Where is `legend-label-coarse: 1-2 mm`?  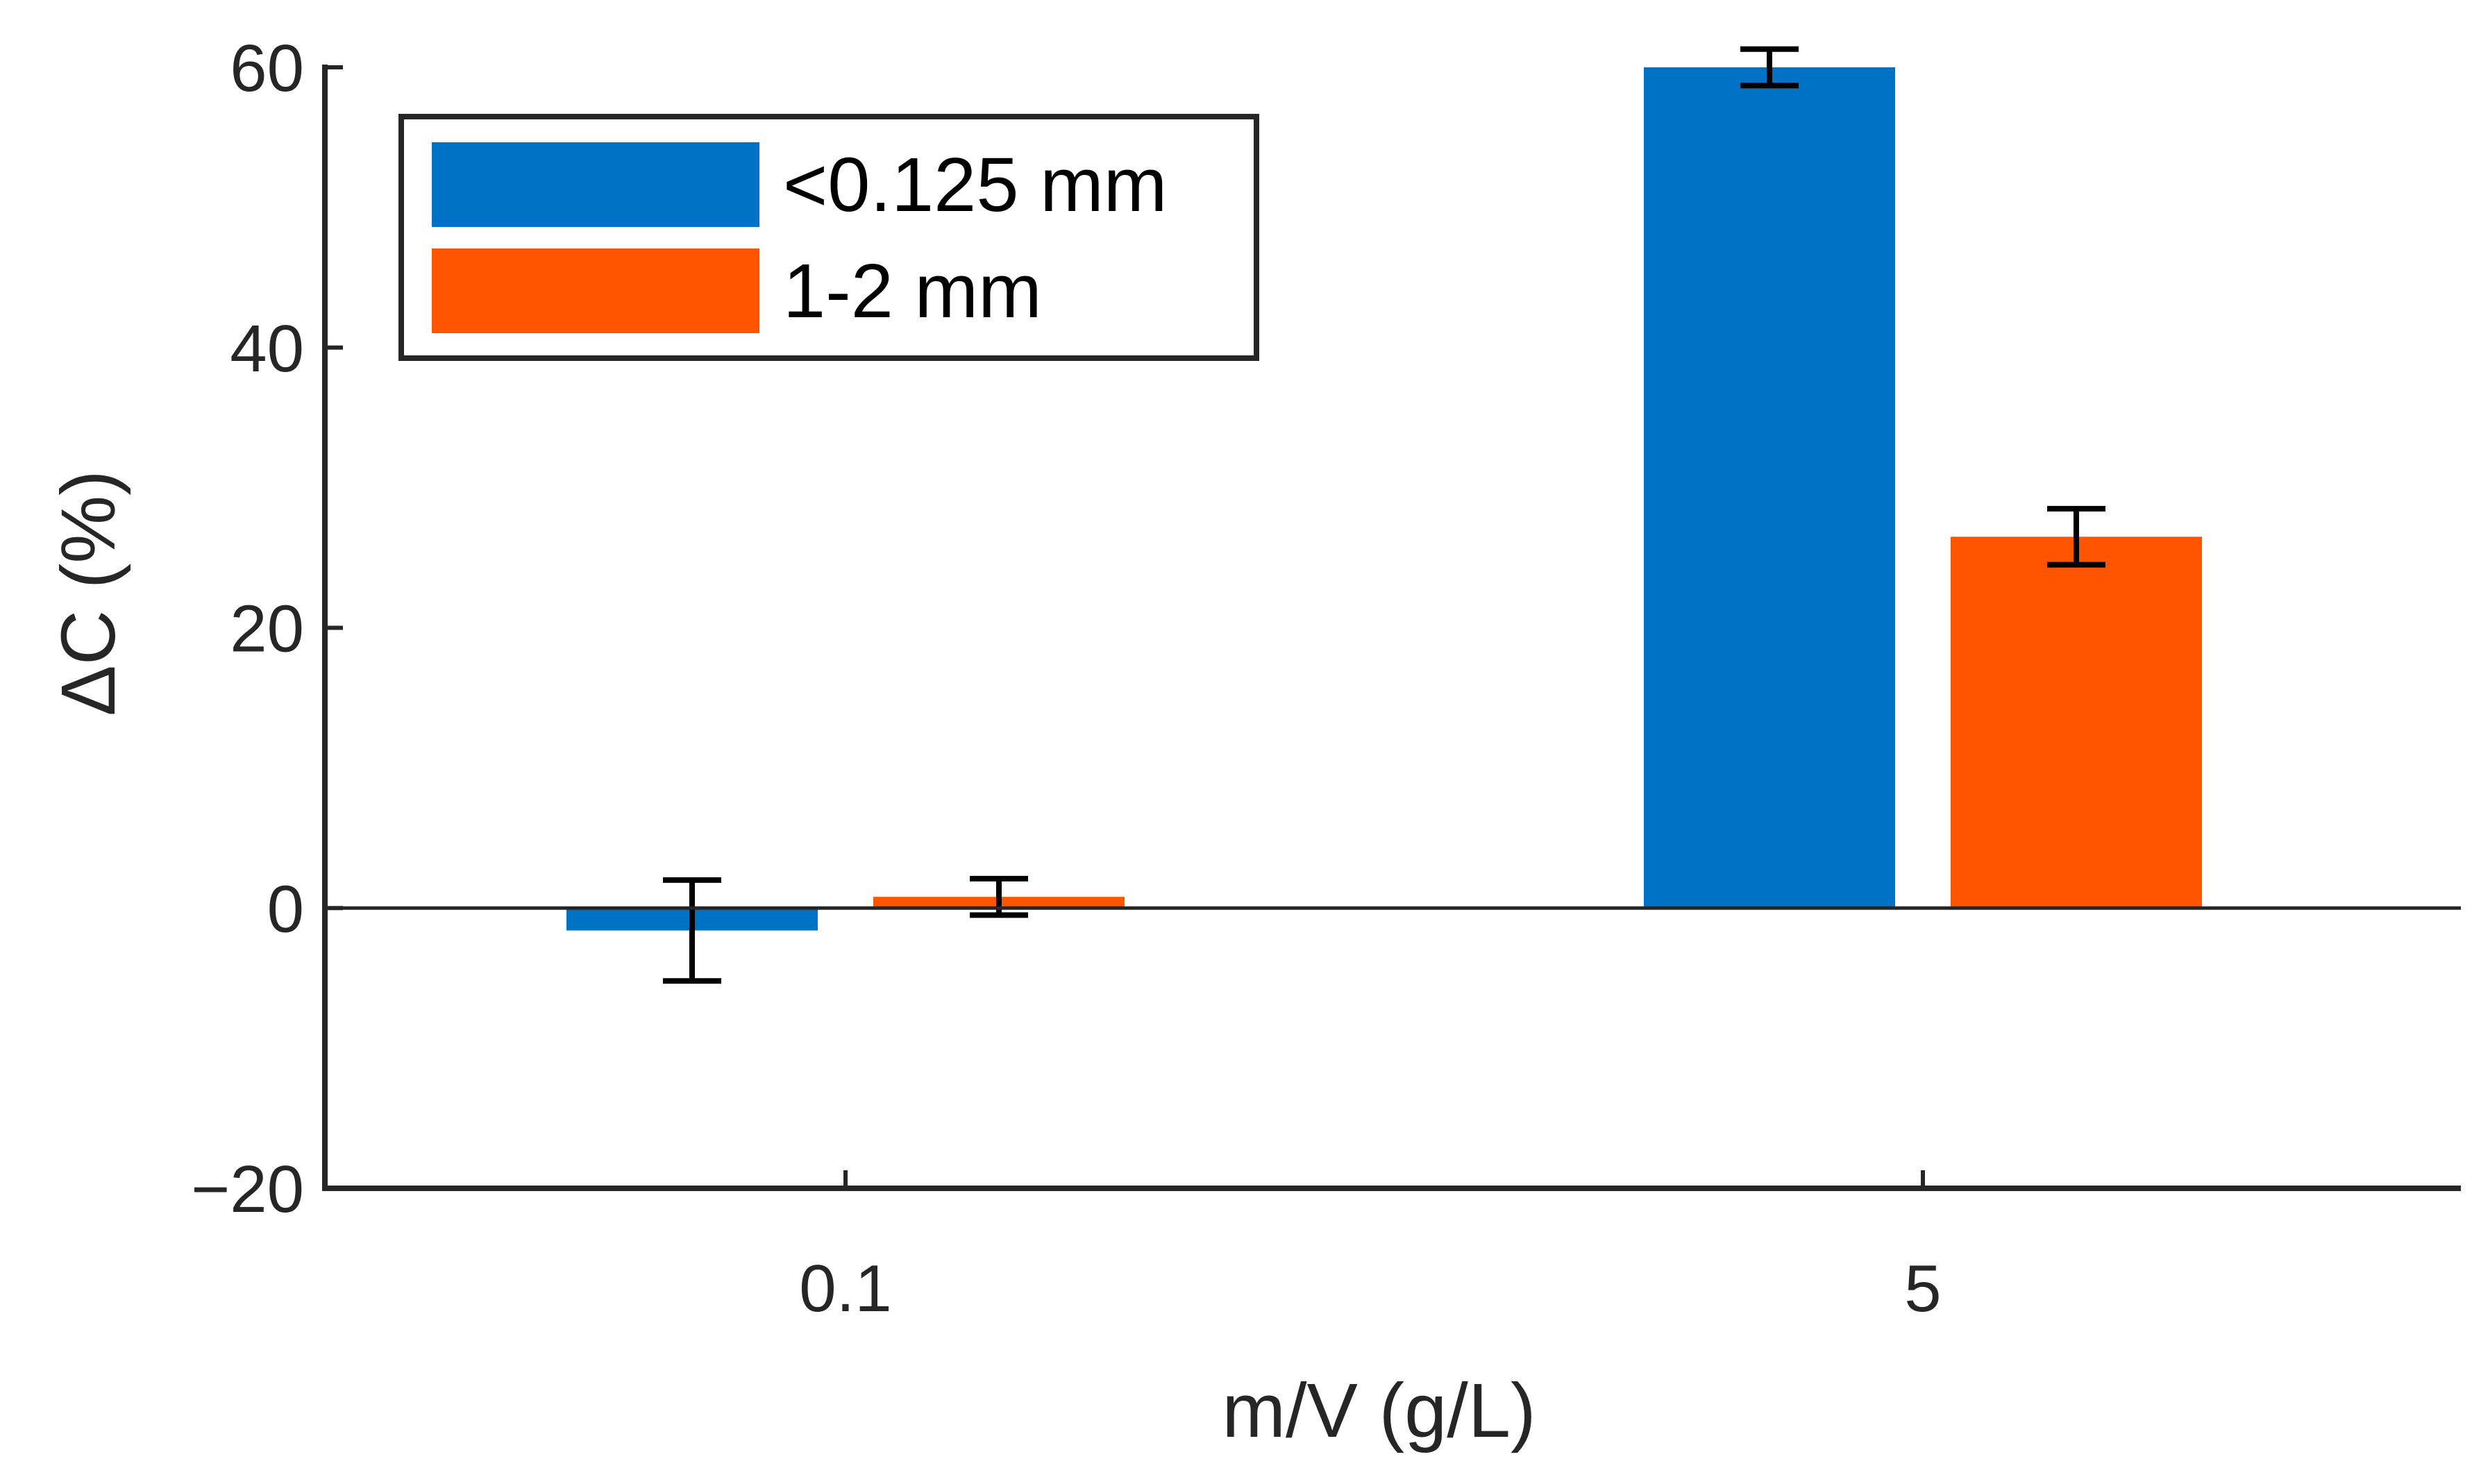
legend-label-coarse: 1-2 mm is located at coordinates (912, 291).